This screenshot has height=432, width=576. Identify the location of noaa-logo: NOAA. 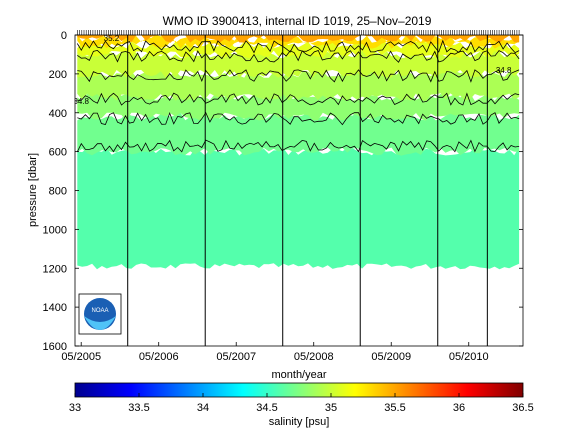
(100, 314).